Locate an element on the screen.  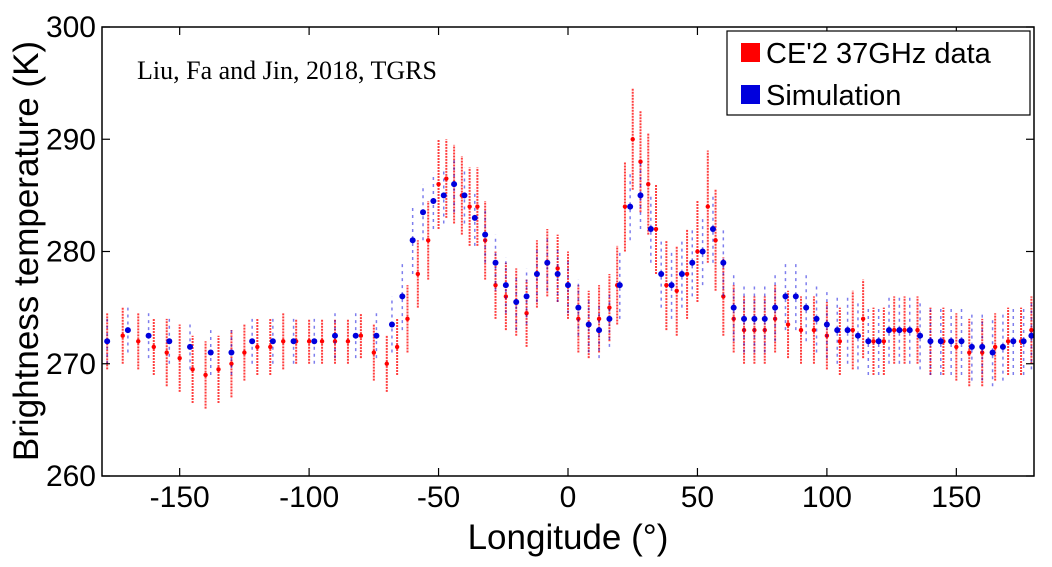
x-tick-label: -50 is located at coordinates (438, 497).